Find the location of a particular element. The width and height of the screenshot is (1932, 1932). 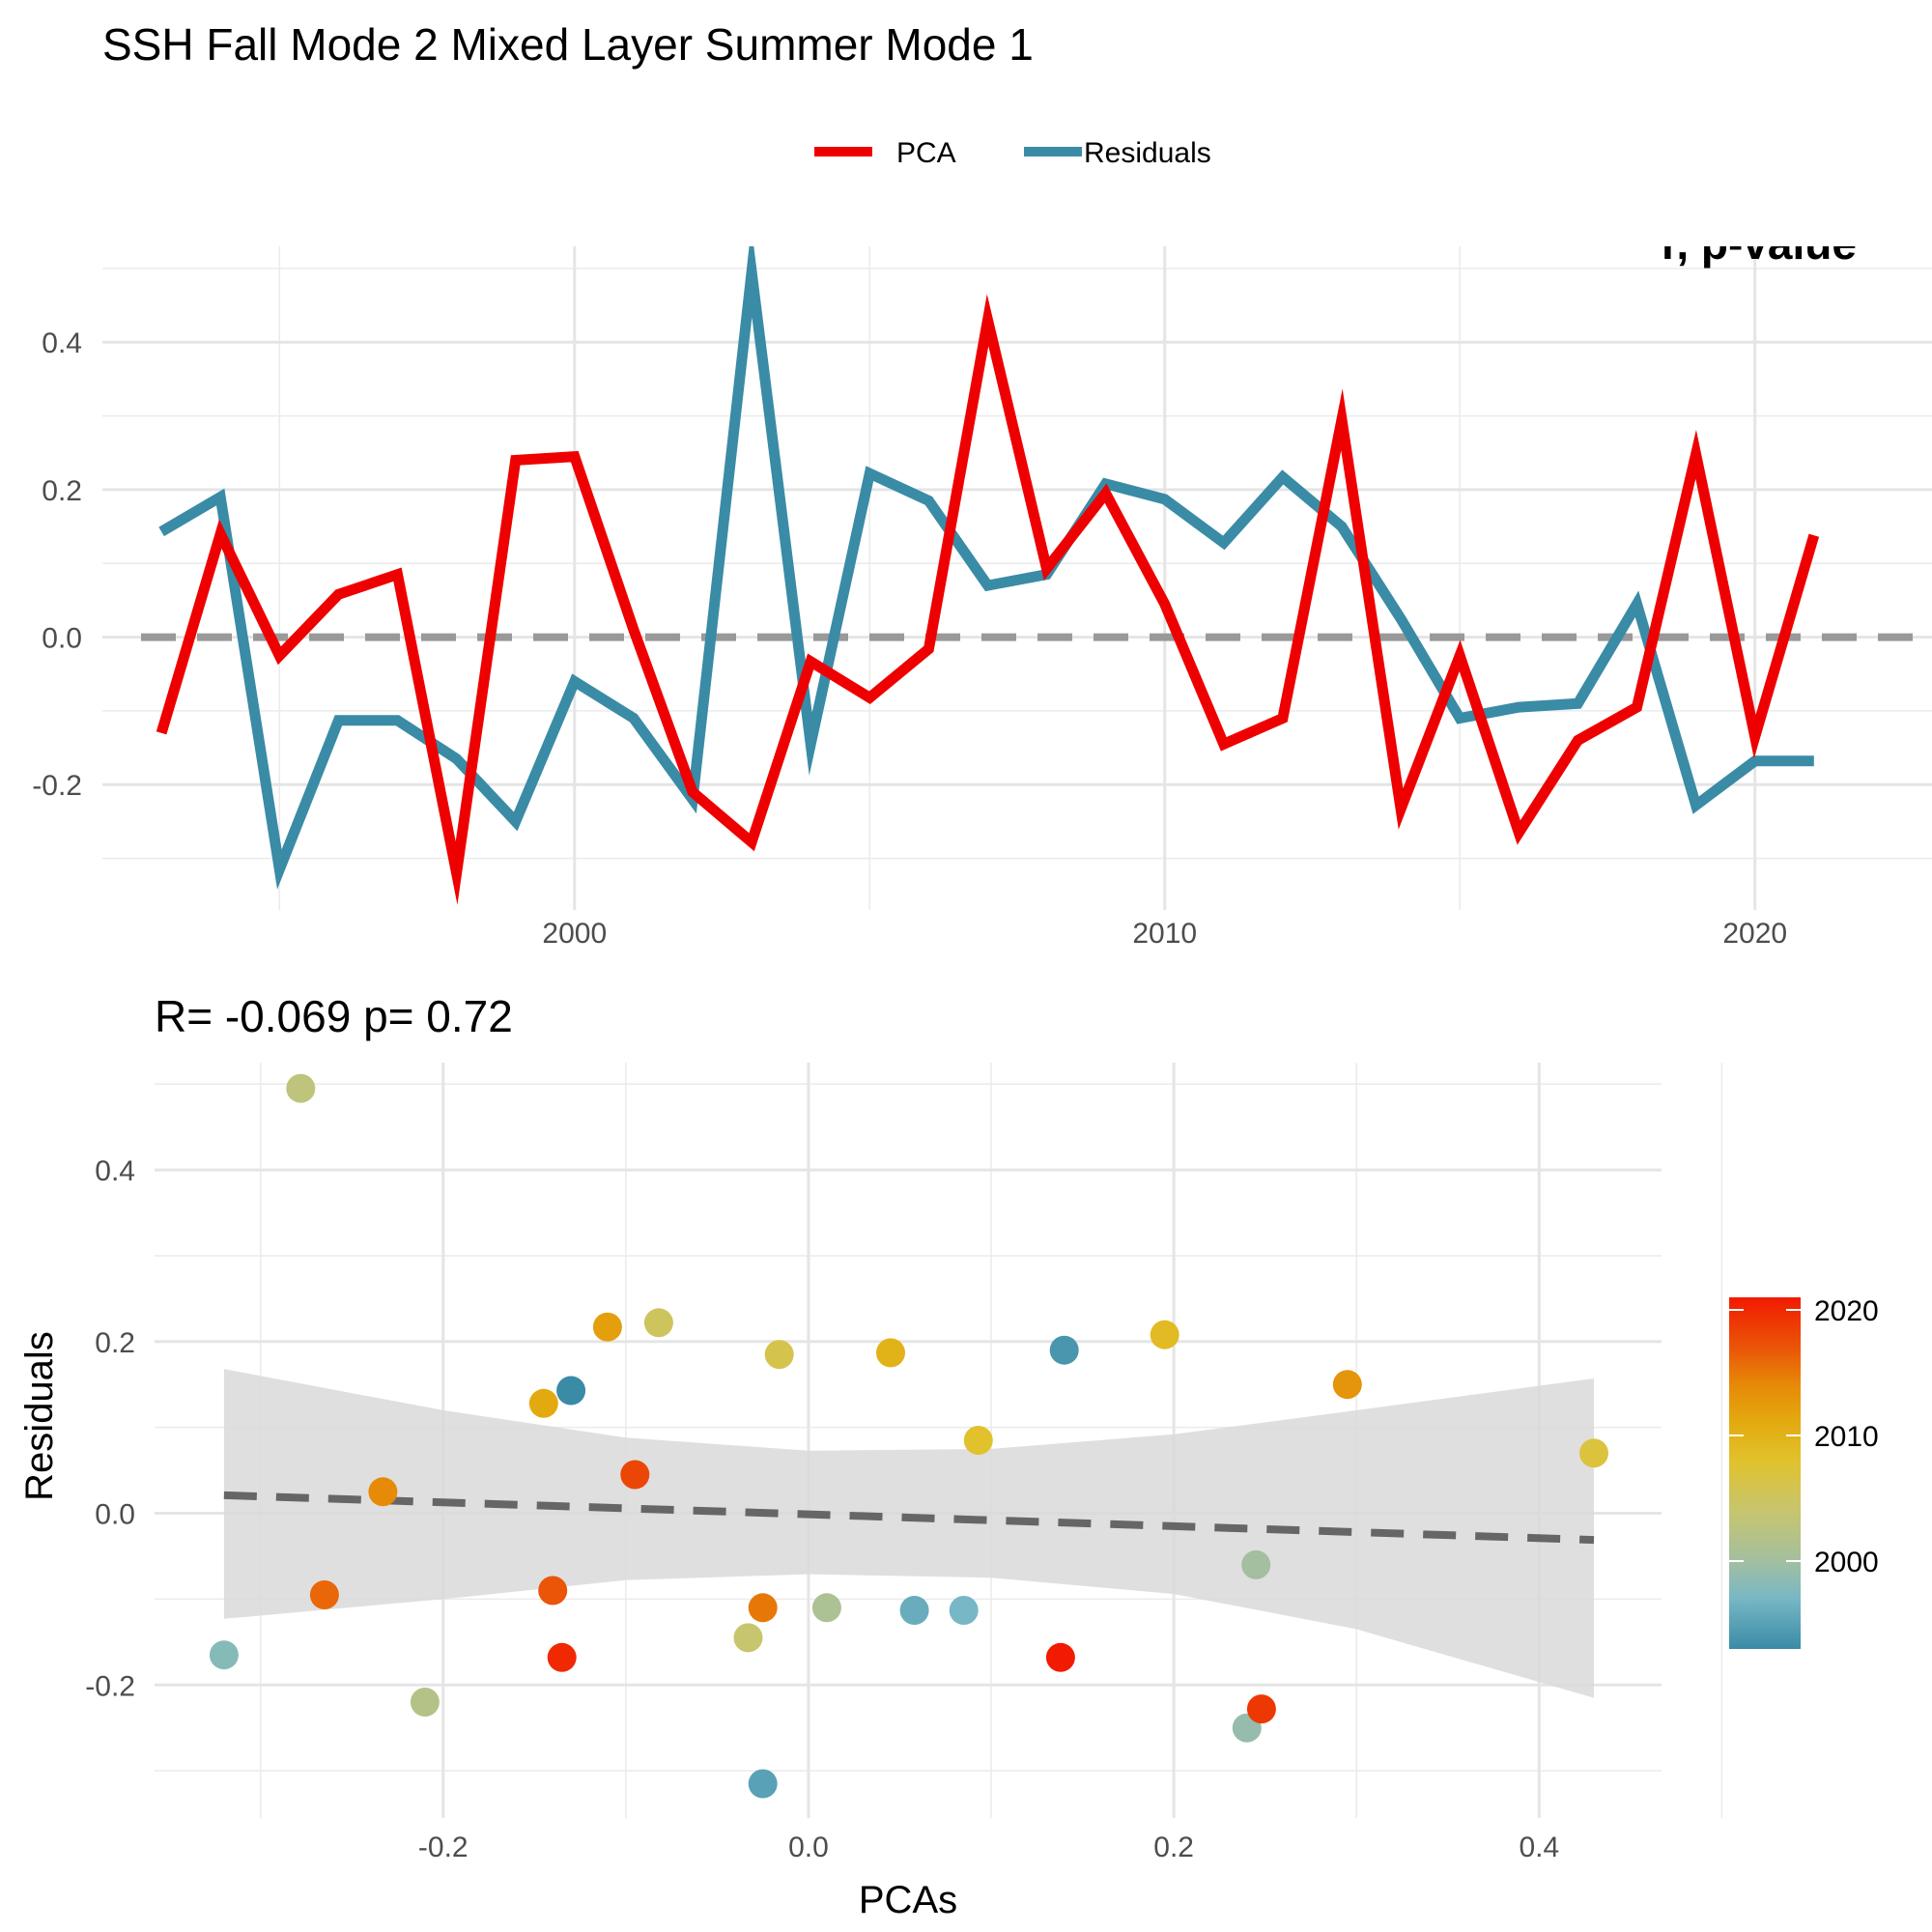

year-colorbar: 2000 2010 2020 is located at coordinates (1804, 1472).